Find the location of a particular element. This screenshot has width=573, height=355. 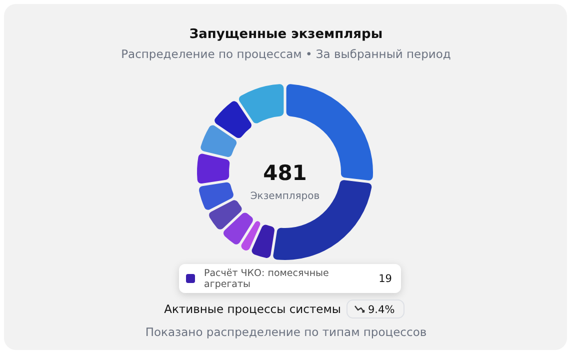

text: Показано распределение по типам процессов is located at coordinates (286, 332).